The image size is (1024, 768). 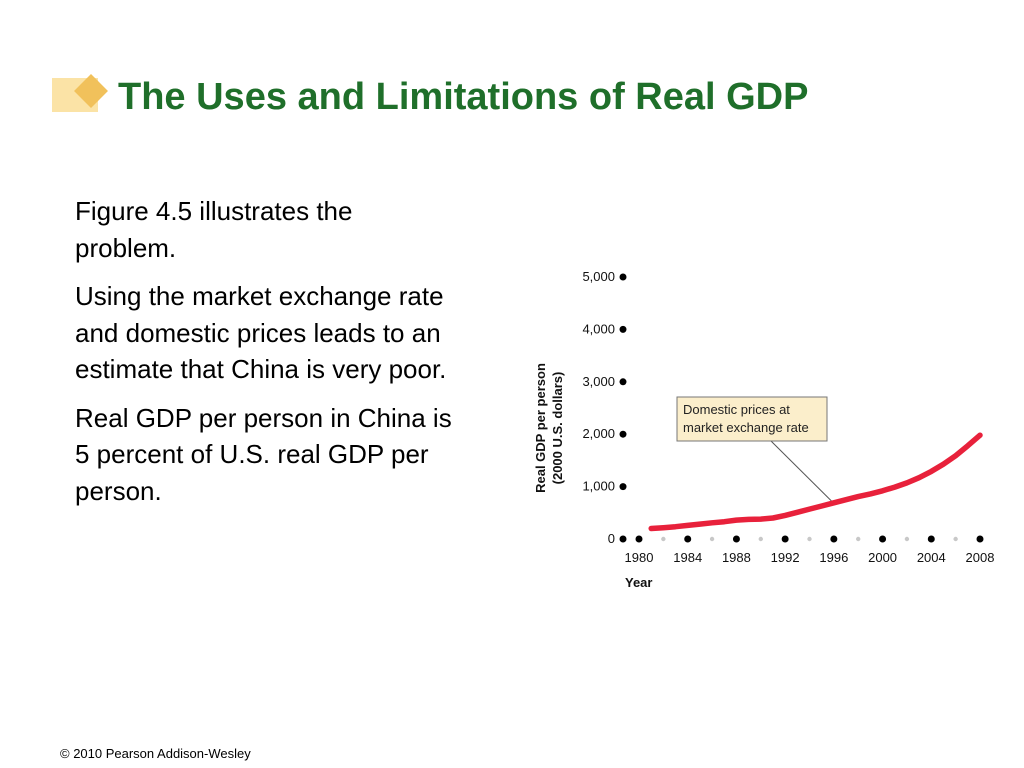 I want to click on x-axis-label: Year, so click(x=638, y=582).